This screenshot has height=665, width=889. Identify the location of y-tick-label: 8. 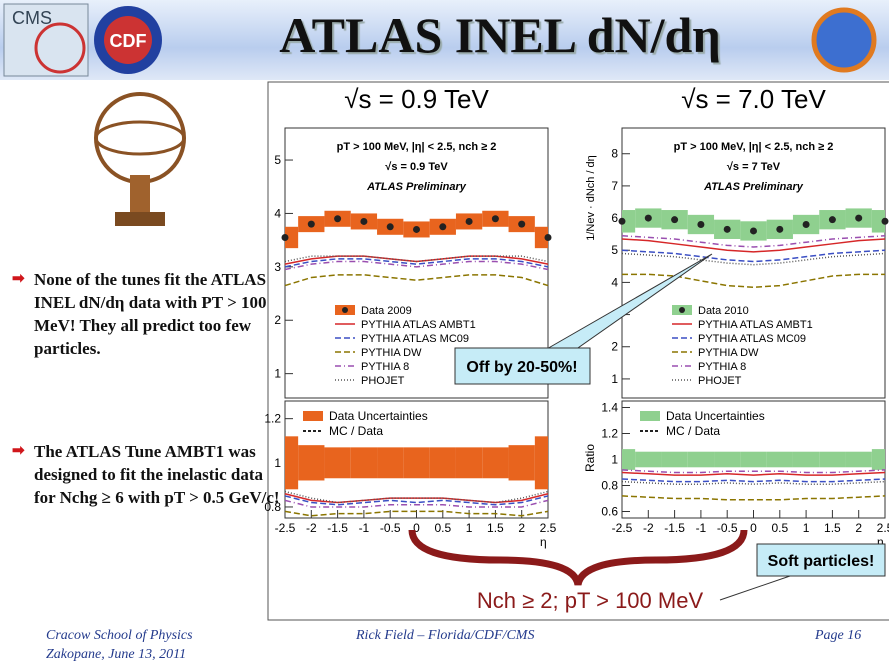
(614, 154).